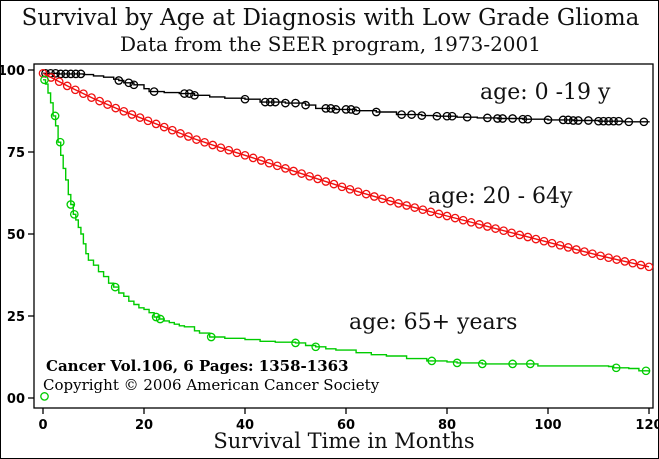  What do you see at coordinates (346, 425) in the screenshot?
I see `x-tick-label: 60` at bounding box center [346, 425].